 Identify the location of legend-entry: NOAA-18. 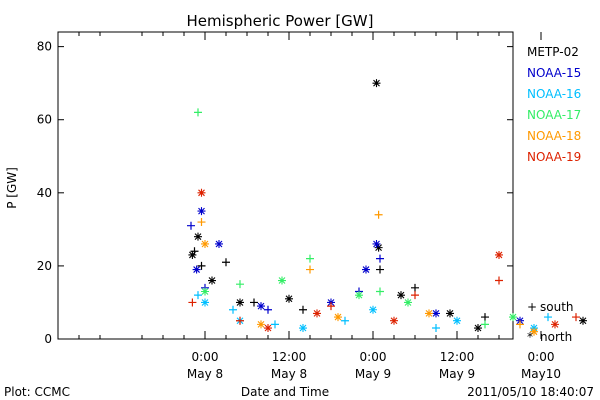
(554, 136).